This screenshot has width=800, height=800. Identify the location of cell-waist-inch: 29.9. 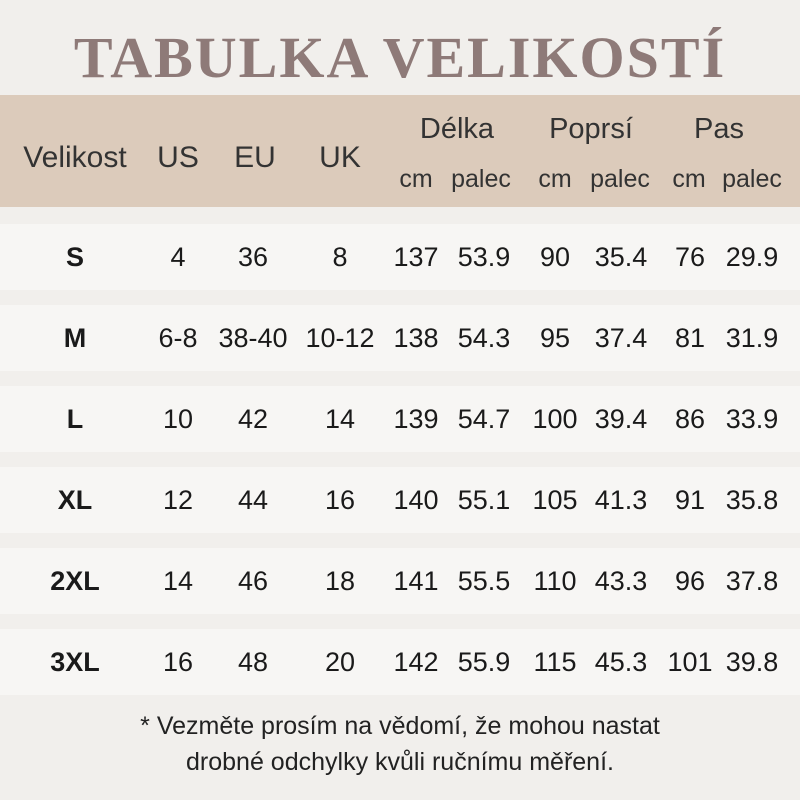
(752, 257).